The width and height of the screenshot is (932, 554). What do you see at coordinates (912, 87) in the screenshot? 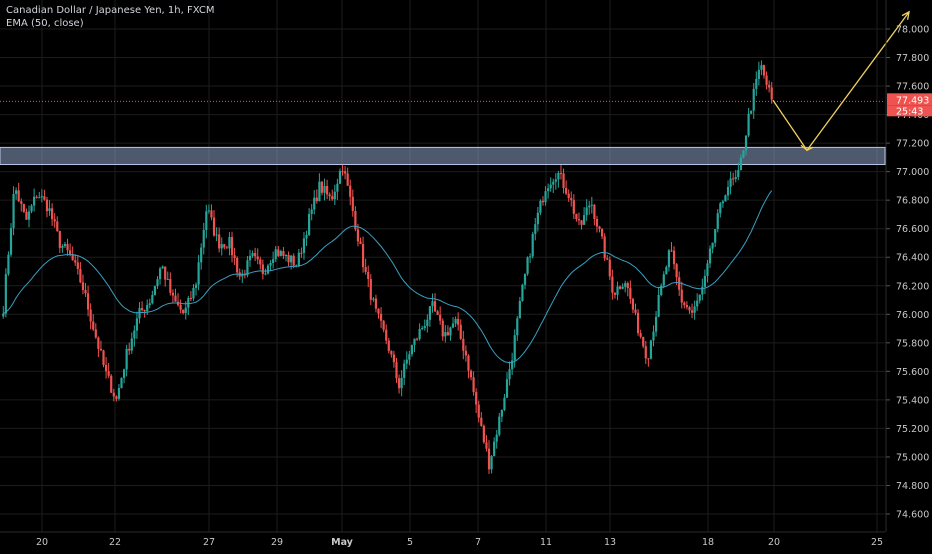
I see `y-tick-label: 77.600` at bounding box center [912, 87].